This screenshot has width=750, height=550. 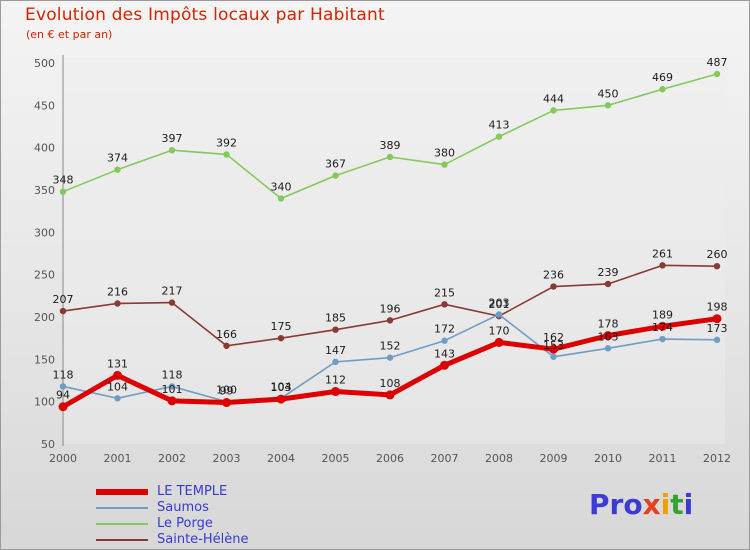 I want to click on proxiti-logo-letter: t, so click(x=677, y=504).